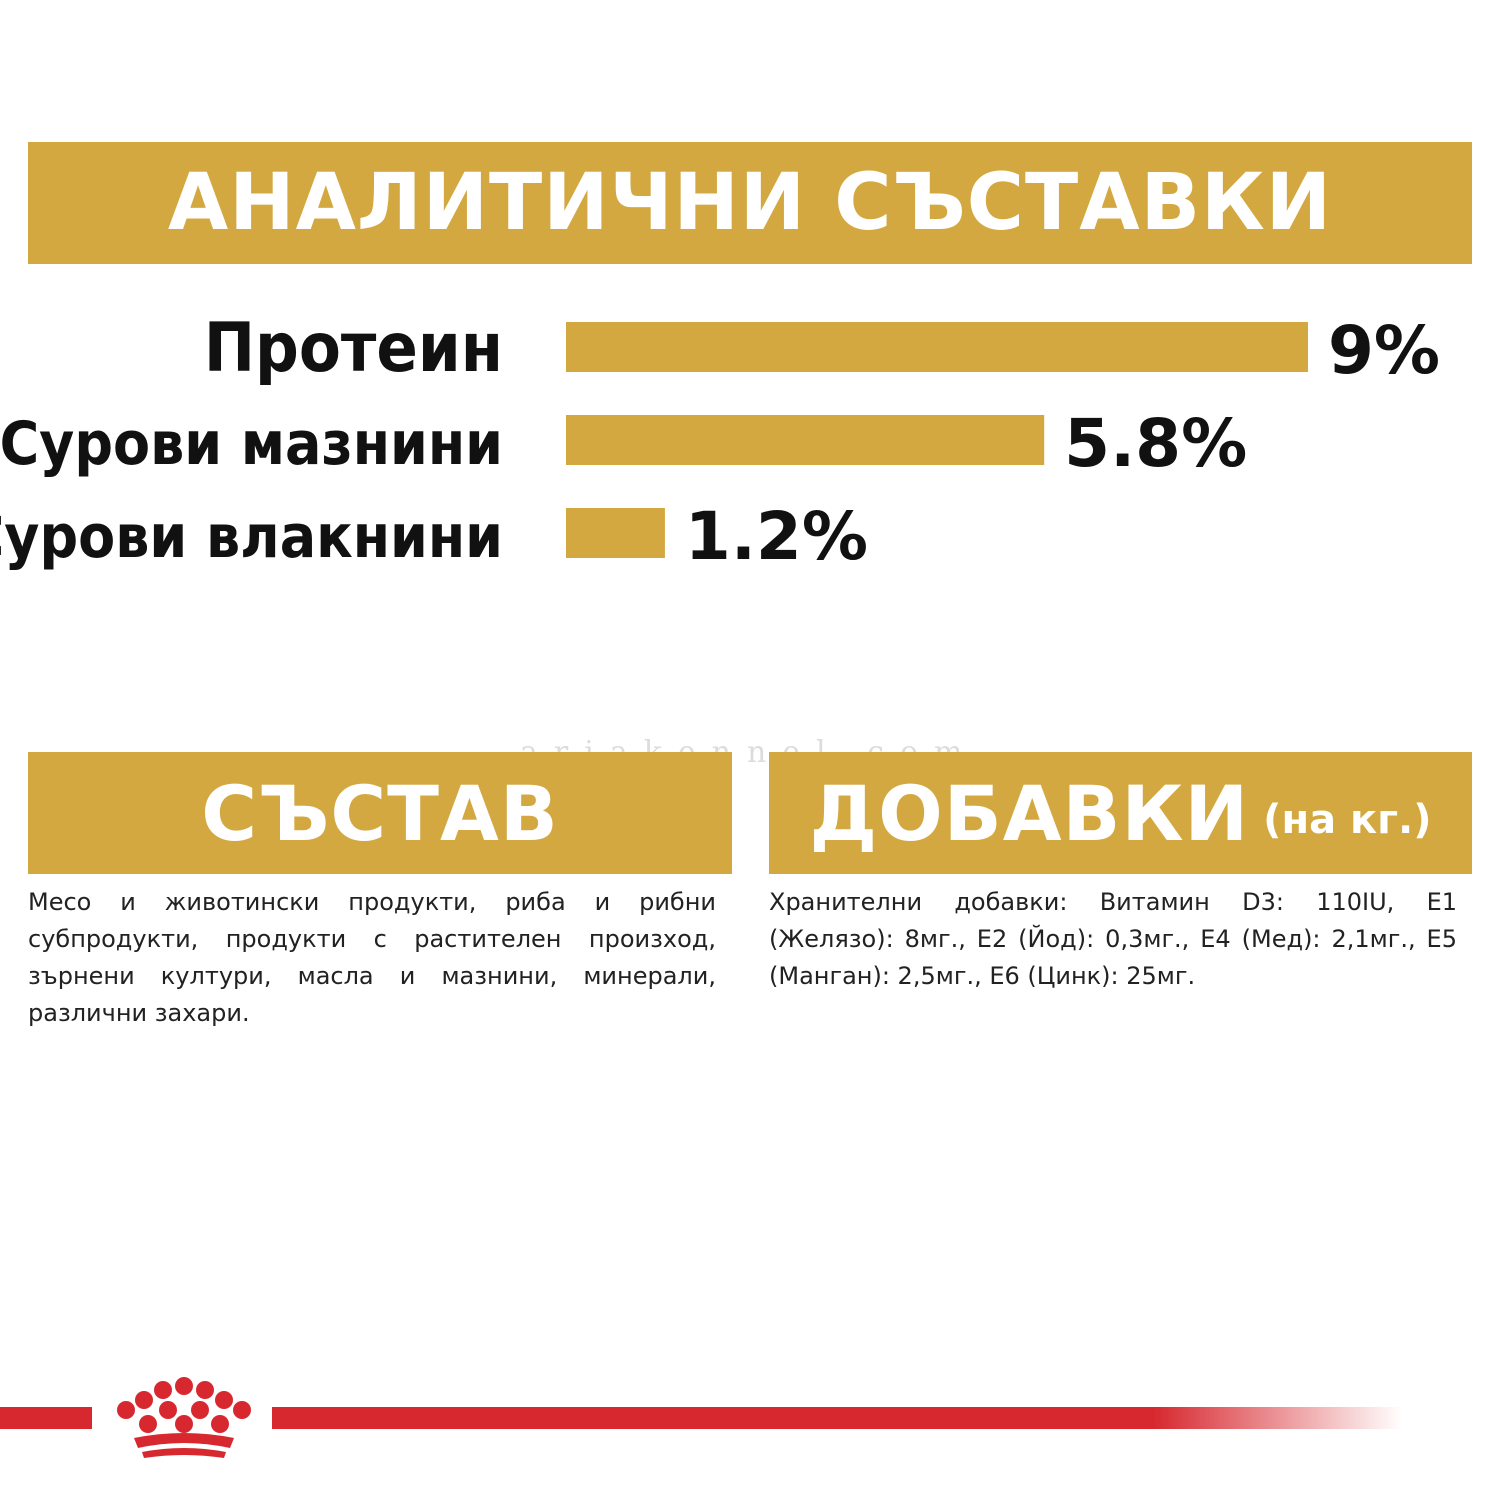 This screenshot has height=1500, width=1500. What do you see at coordinates (776, 536) in the screenshot?
I see `bar-value-label: 1.2%` at bounding box center [776, 536].